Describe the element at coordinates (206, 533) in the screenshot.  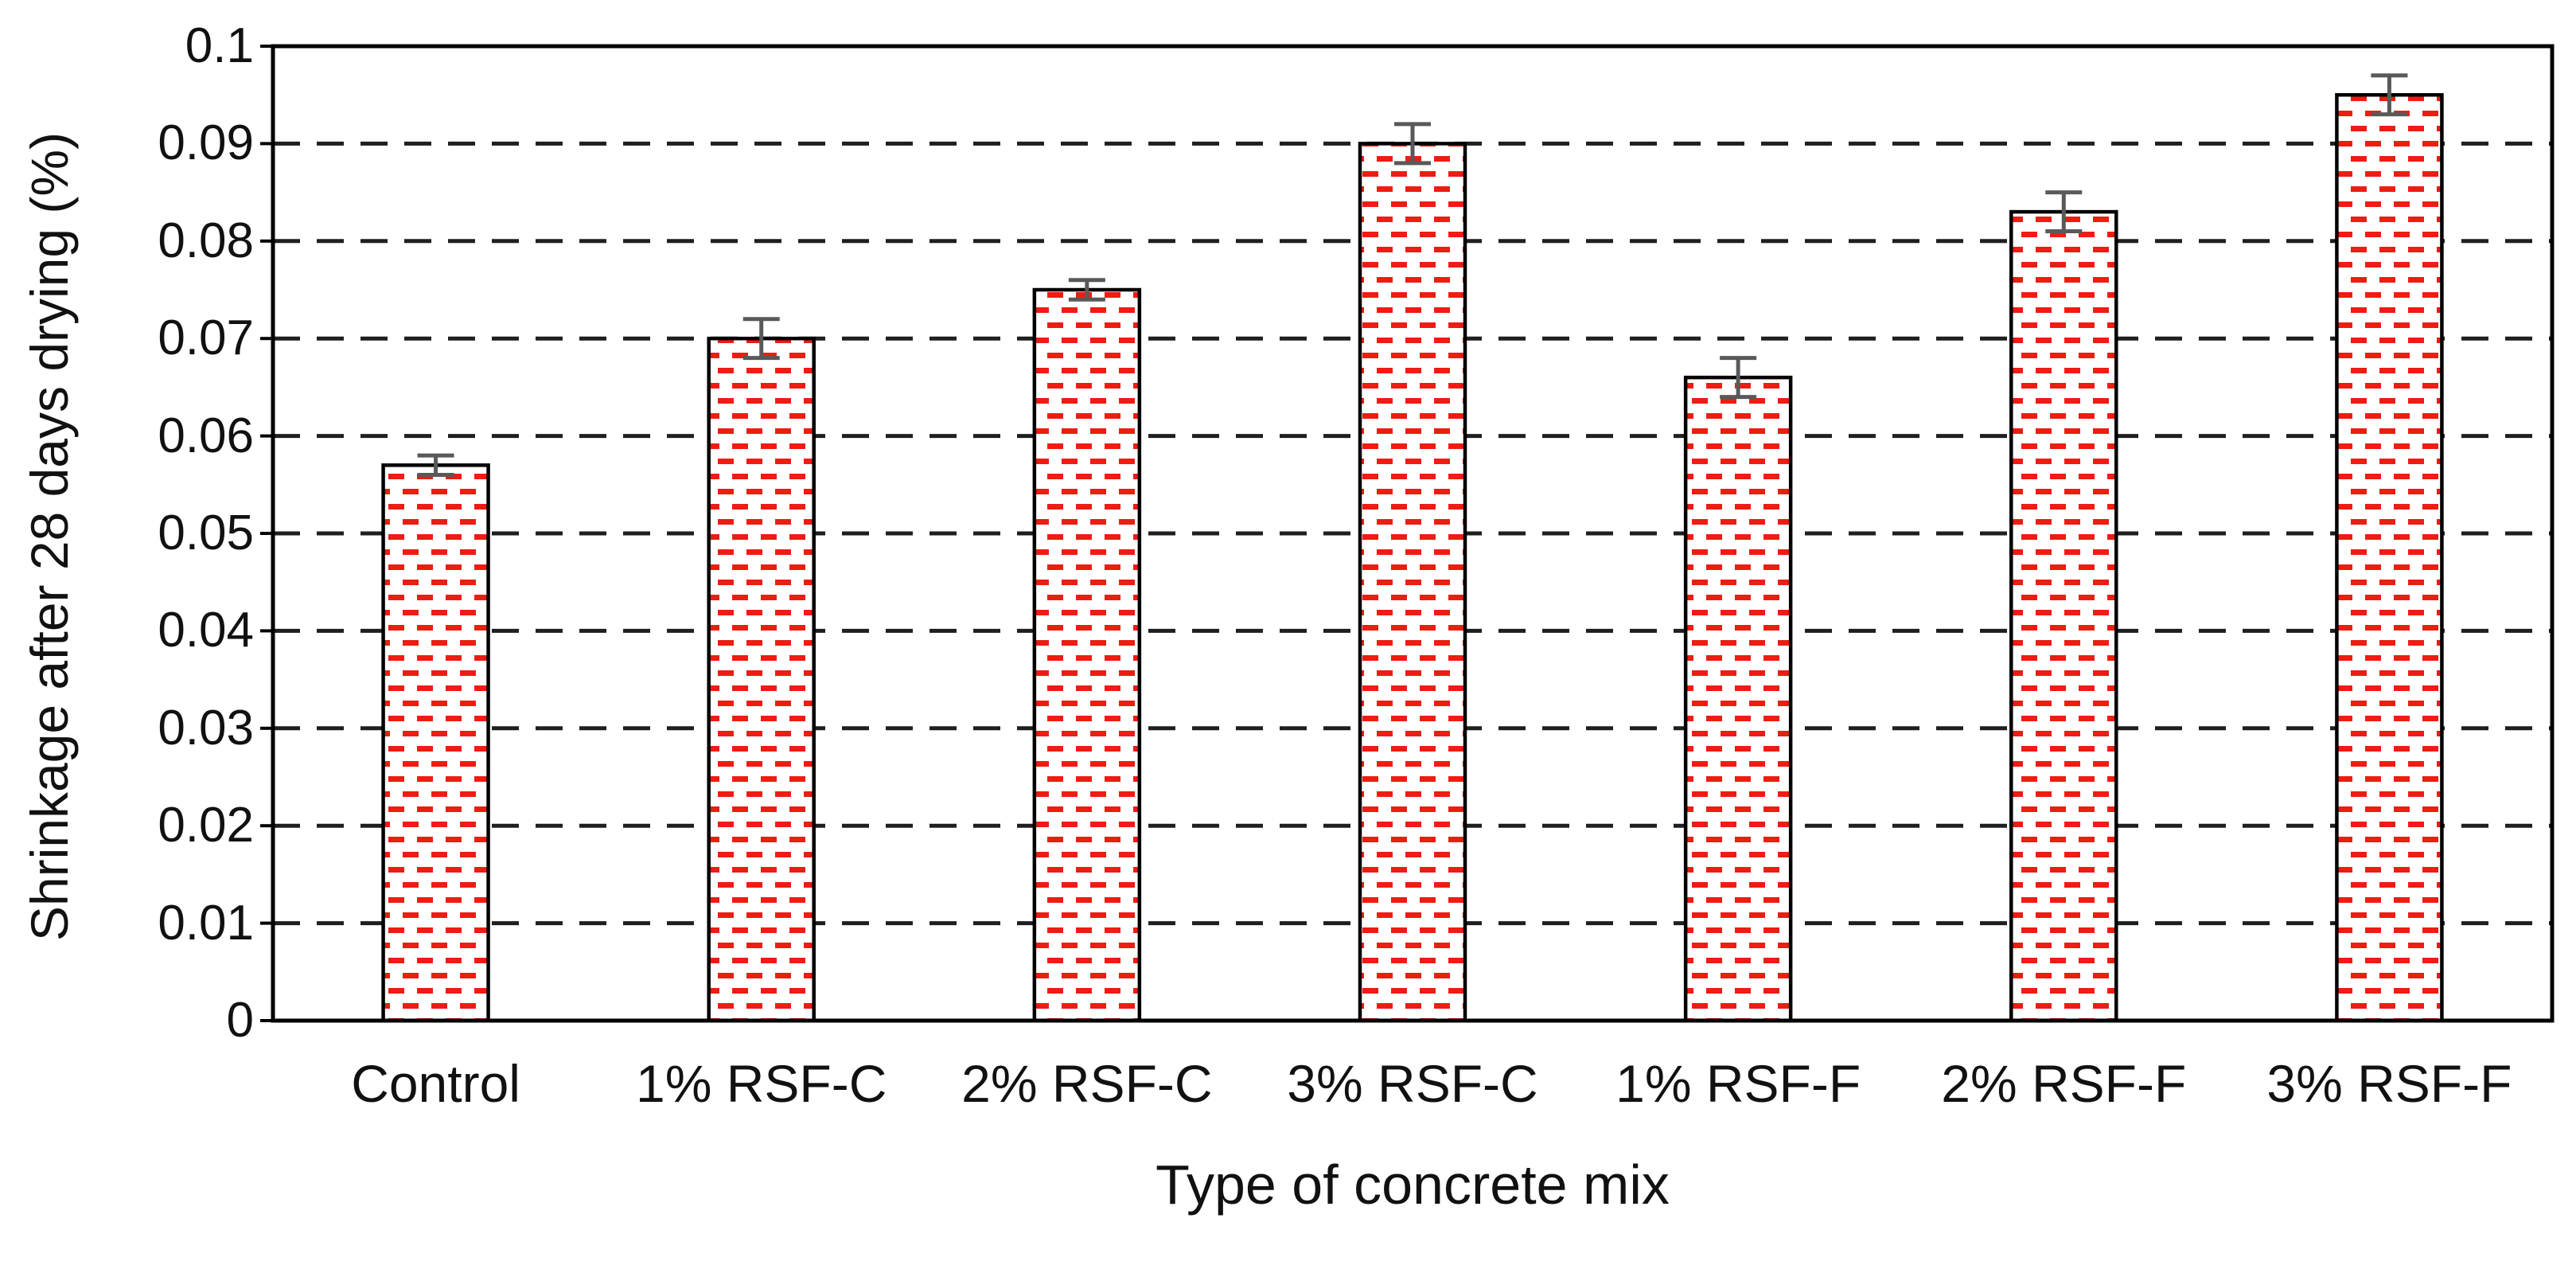
I see `y-tick-label: 0.05` at that location.